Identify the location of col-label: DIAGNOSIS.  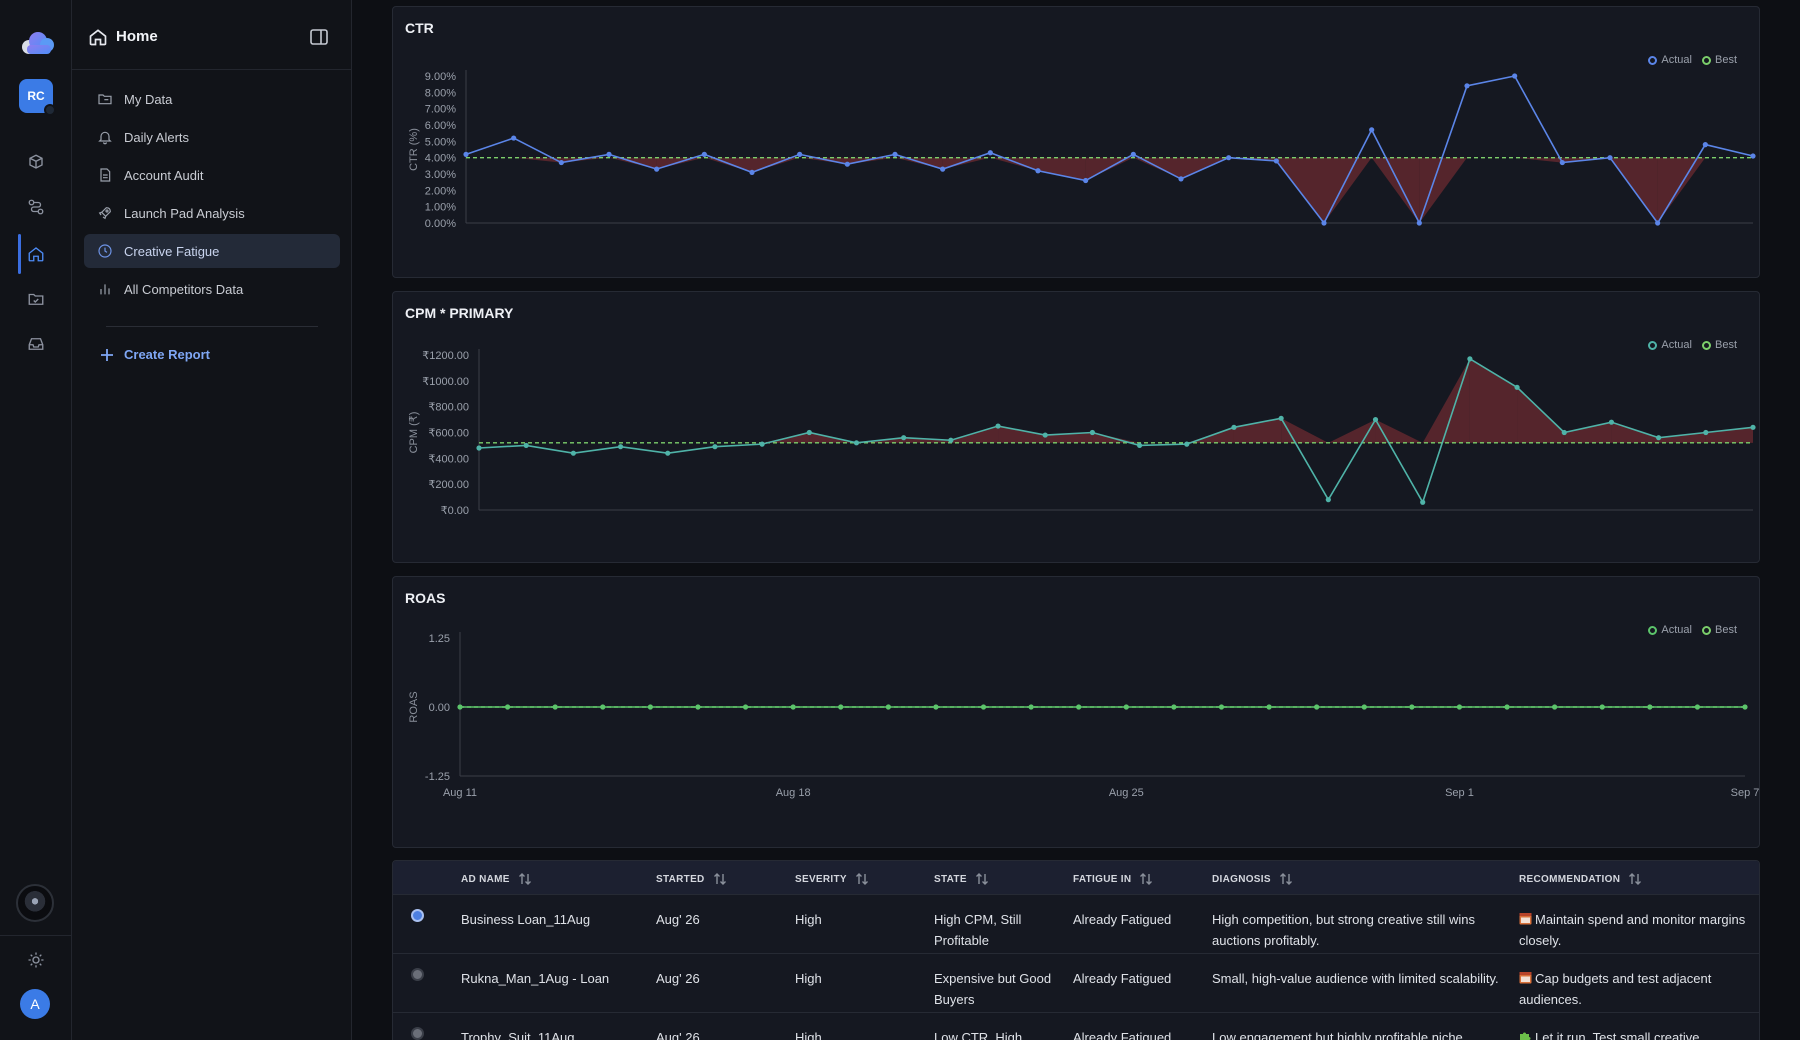
(1241, 879).